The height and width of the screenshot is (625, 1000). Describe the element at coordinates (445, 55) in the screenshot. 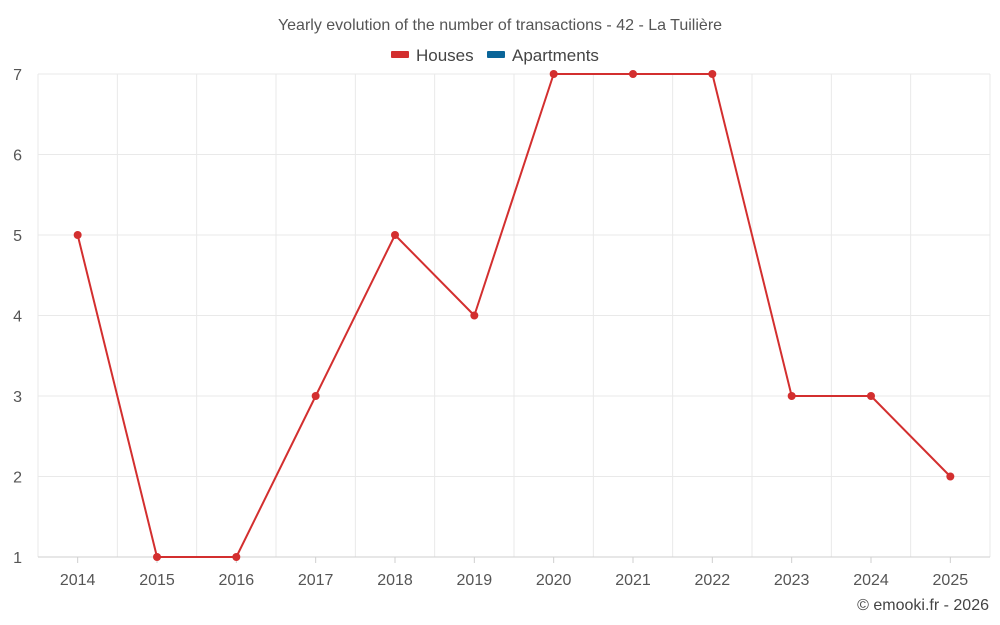

I see `legend-label-houses: Houses` at that location.